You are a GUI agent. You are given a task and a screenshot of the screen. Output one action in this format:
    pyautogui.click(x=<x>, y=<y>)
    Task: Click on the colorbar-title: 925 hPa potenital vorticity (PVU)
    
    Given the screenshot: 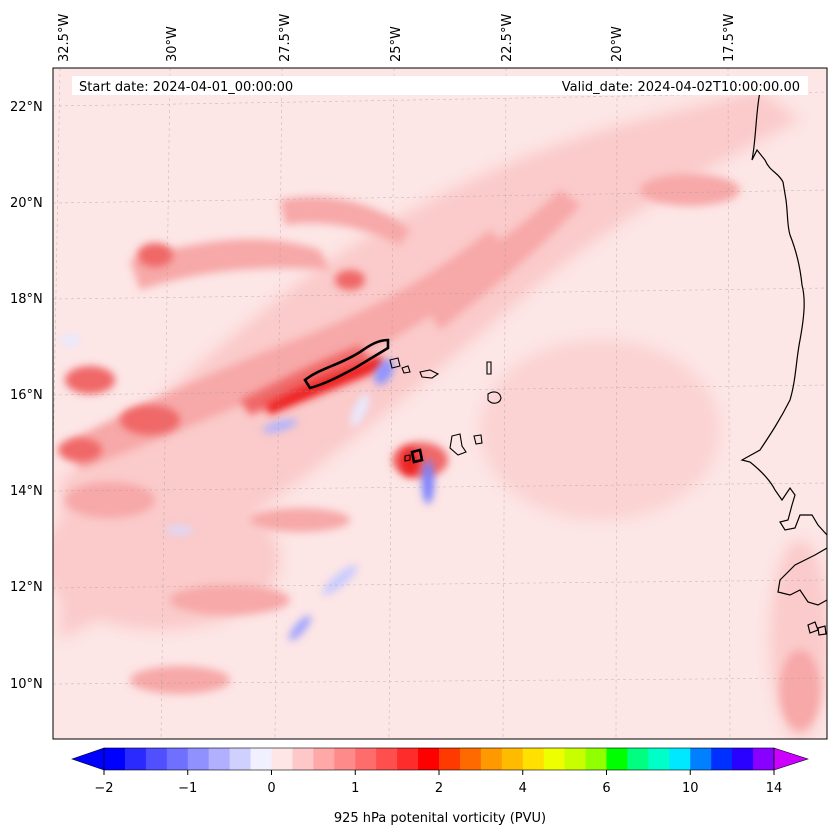 What is the action you would take?
    pyautogui.click(x=440, y=818)
    